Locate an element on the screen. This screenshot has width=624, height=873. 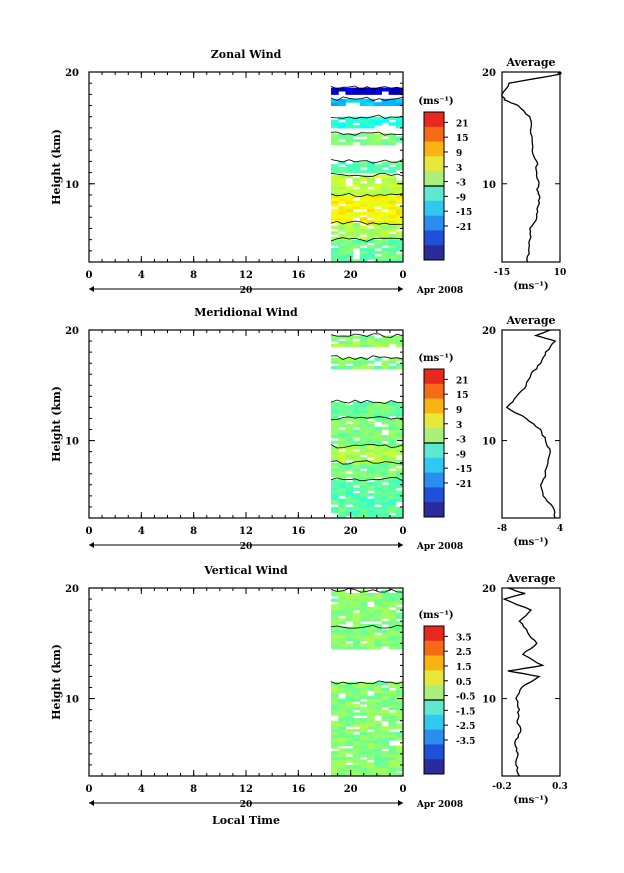
y-tick-label: 10 is located at coordinates (72, 700).